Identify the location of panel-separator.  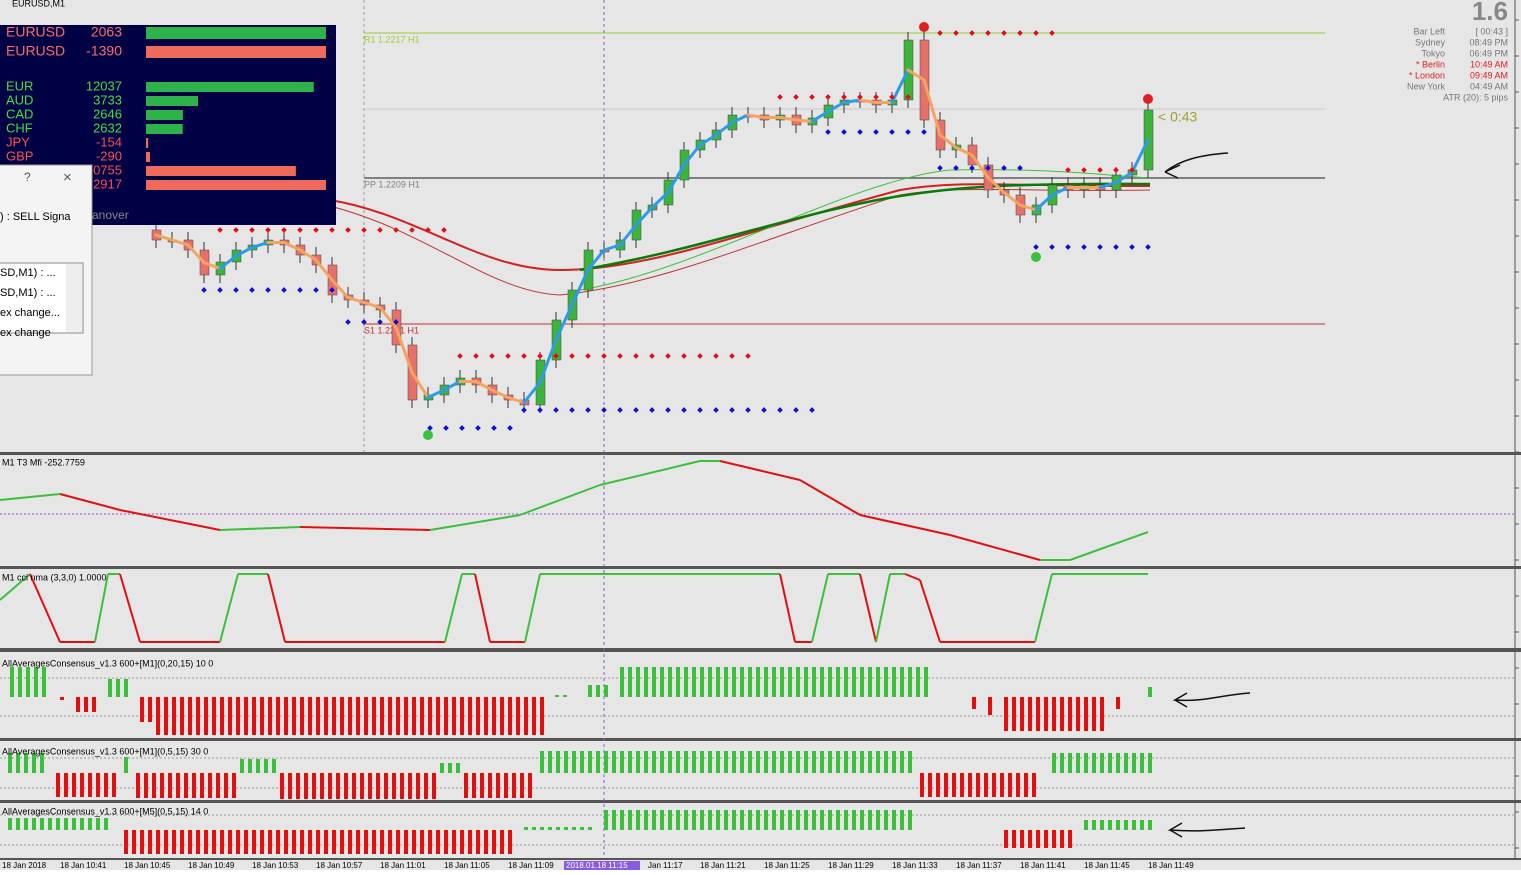
(760, 650).